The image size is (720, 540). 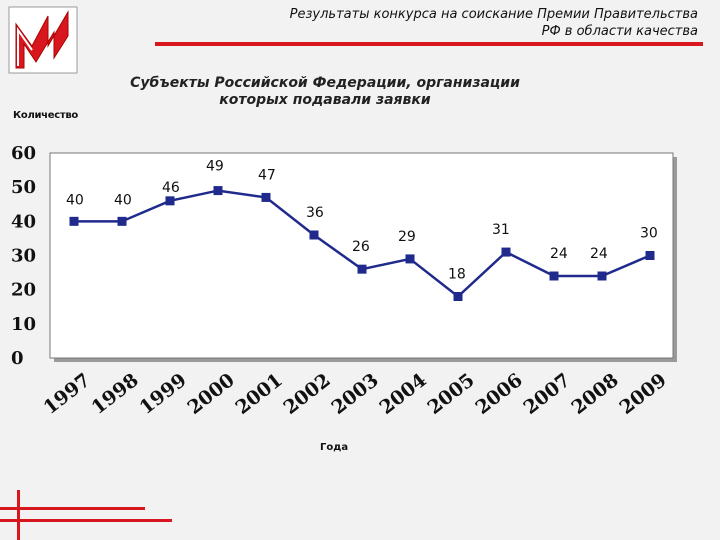 I want to click on x-tick-label: 2008, so click(x=595, y=394).